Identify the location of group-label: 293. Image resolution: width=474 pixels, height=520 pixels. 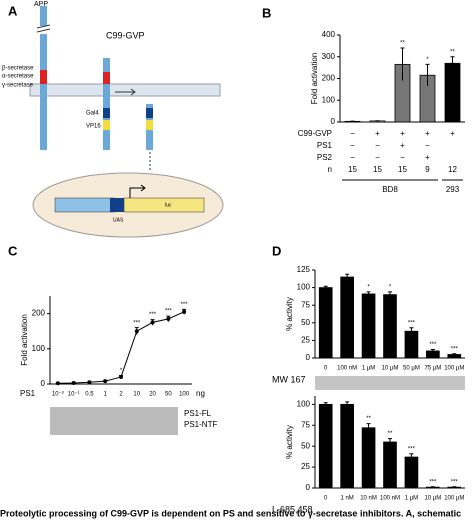
(453, 189).